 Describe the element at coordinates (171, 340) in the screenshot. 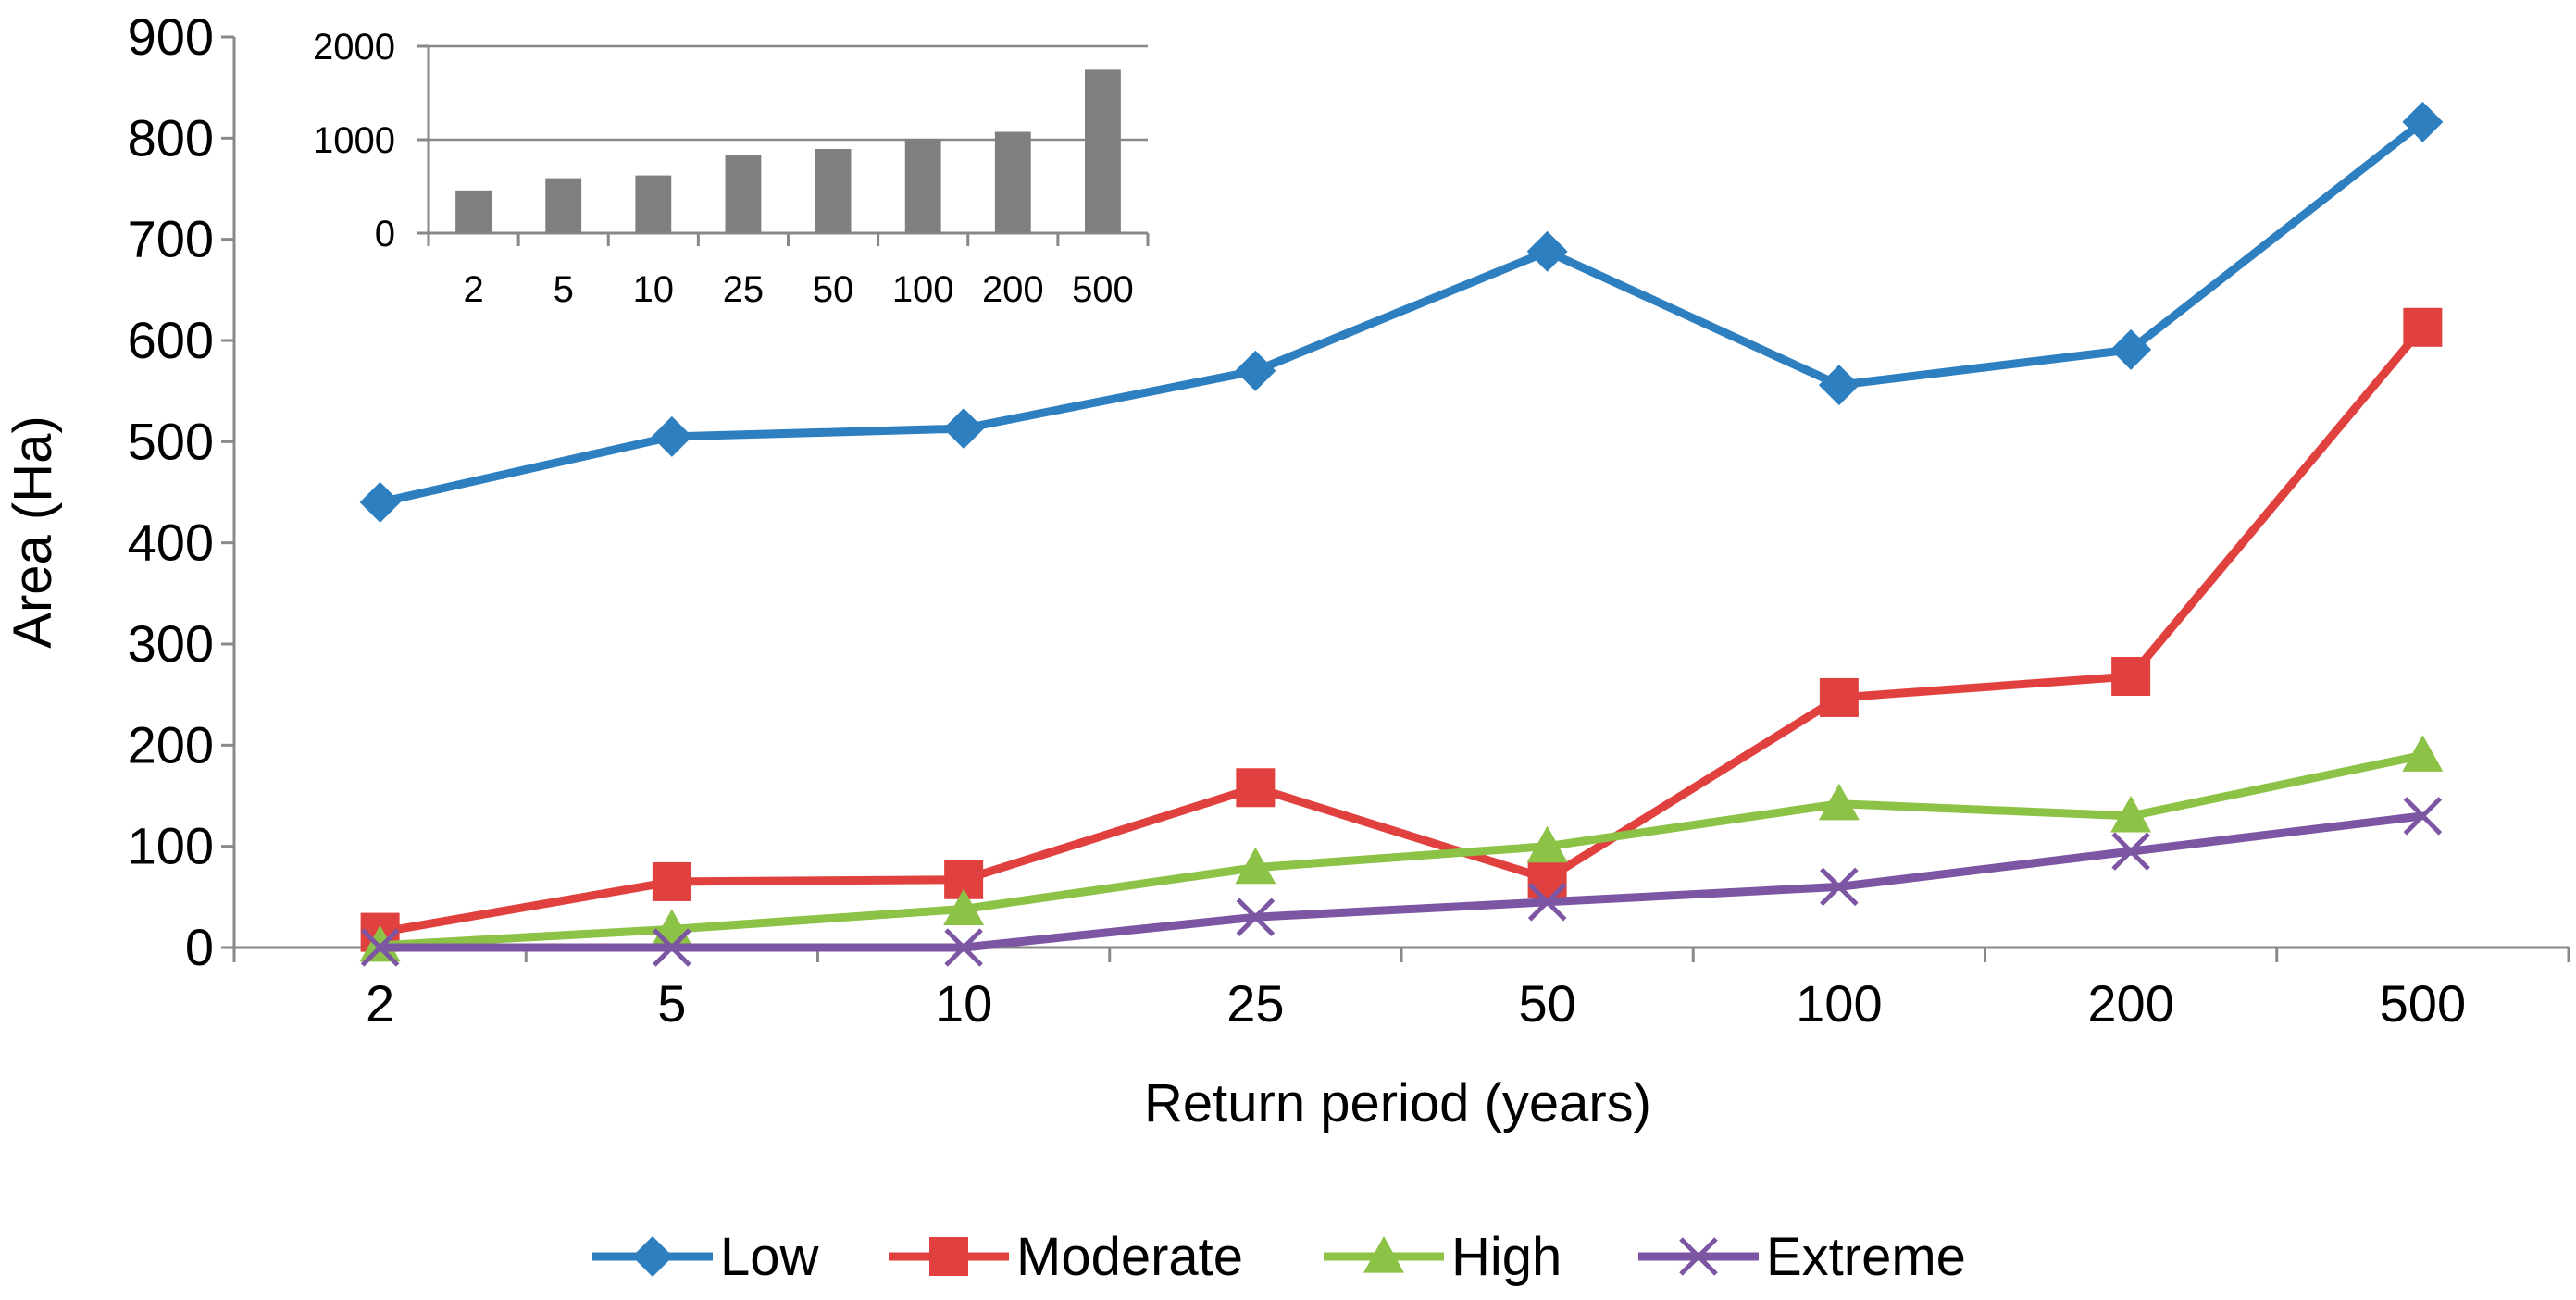

I see `y-tick-label: 600` at that location.